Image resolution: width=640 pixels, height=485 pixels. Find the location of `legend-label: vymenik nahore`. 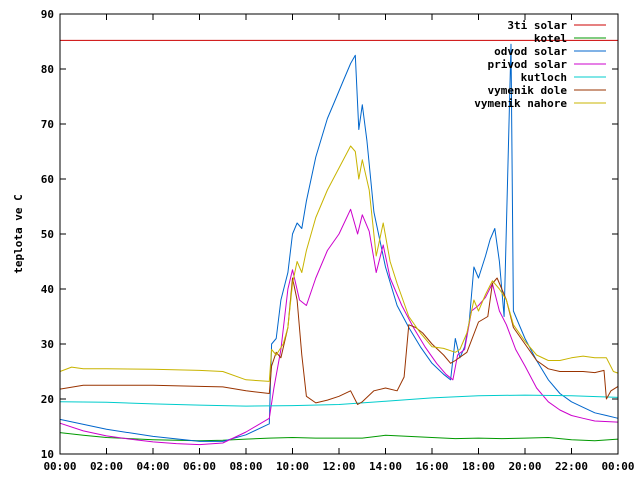

legend-label: vymenik nahore is located at coordinates (520, 103).